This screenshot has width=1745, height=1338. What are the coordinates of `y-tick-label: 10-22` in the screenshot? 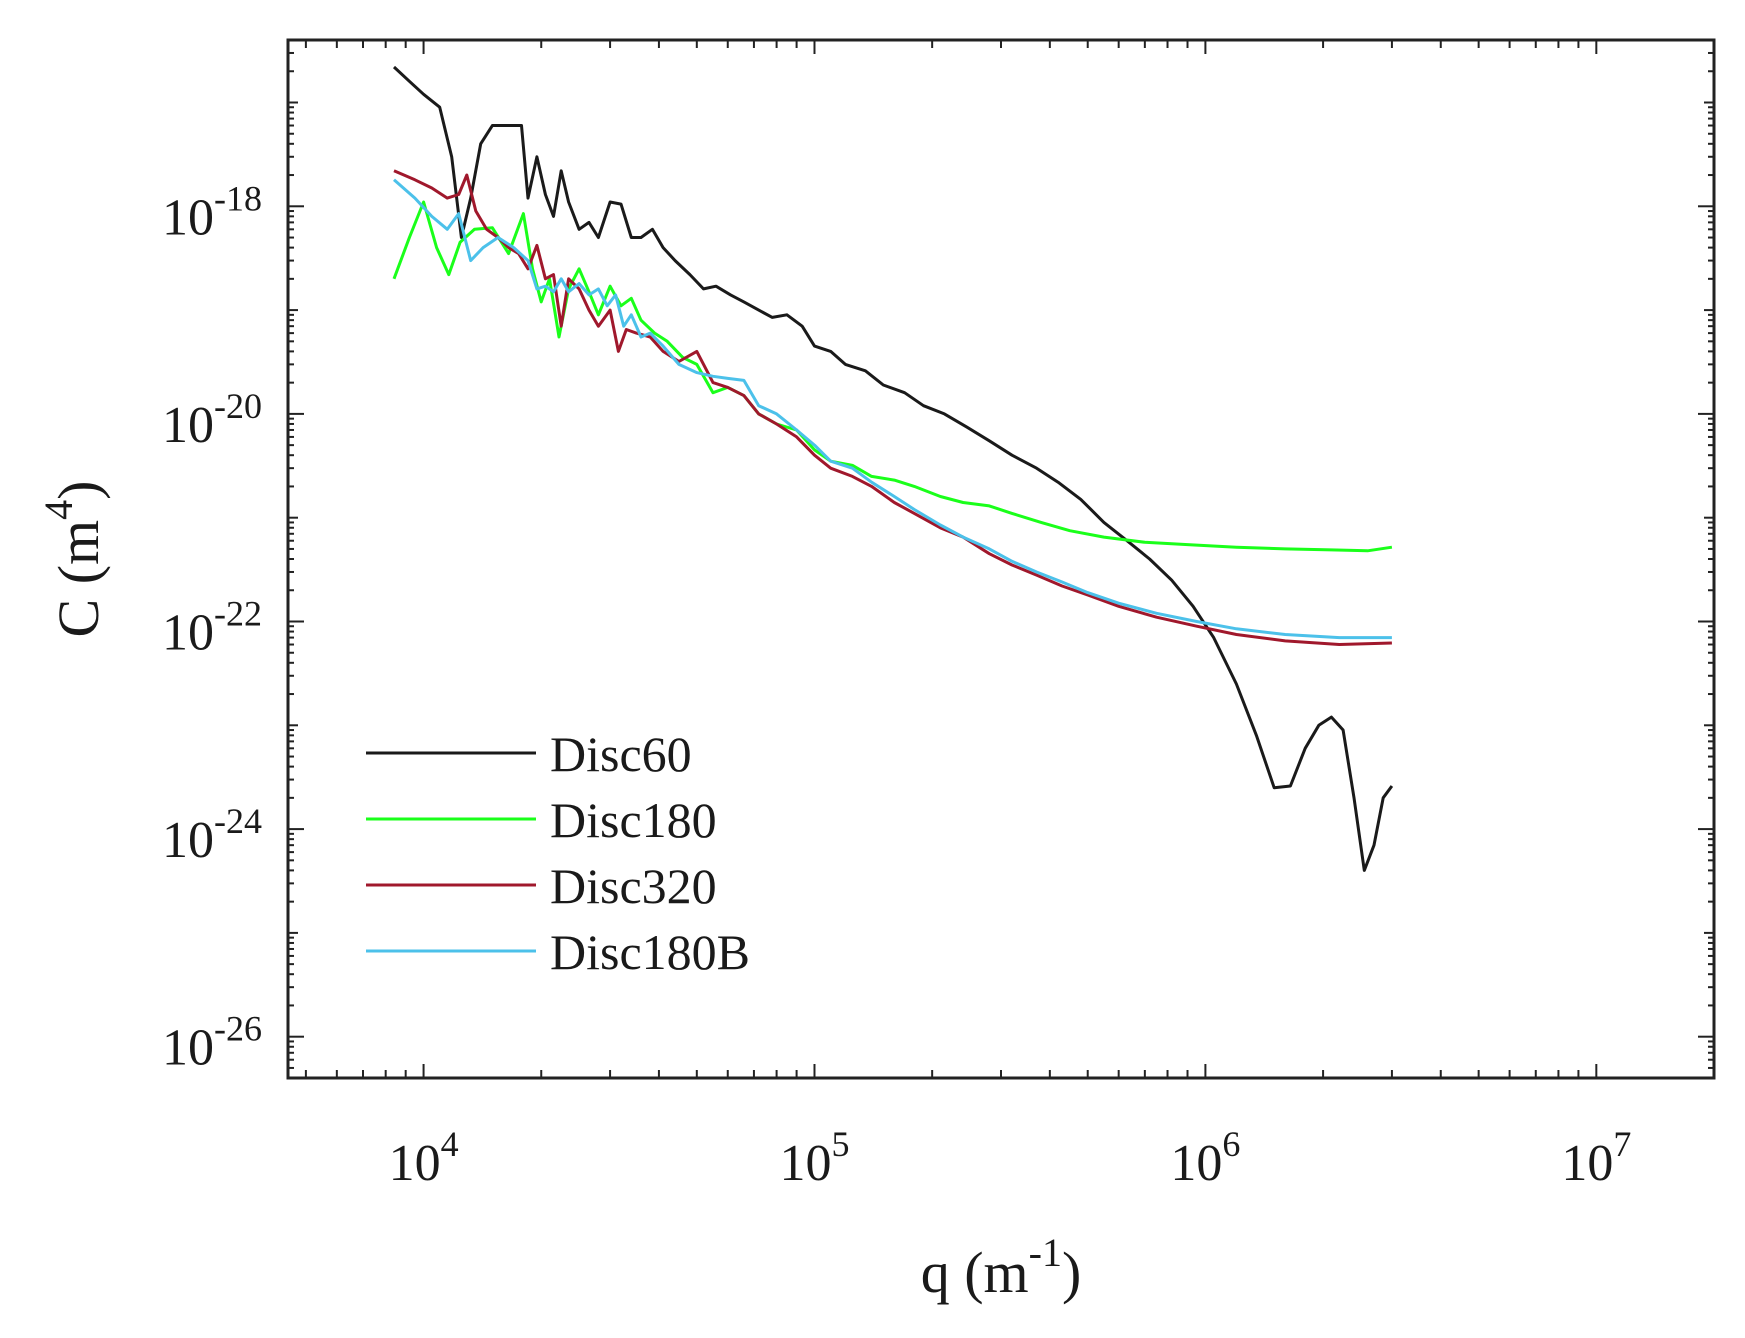 It's located at (212, 627).